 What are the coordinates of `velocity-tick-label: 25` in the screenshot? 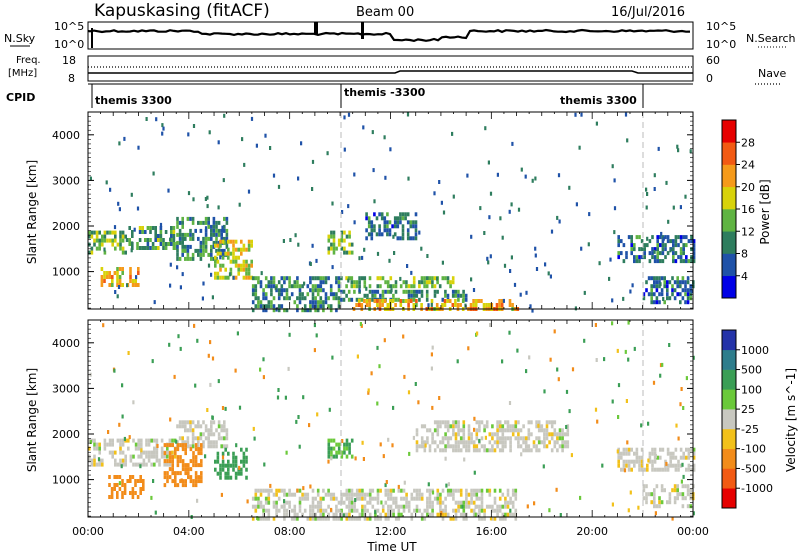 It's located at (748, 409).